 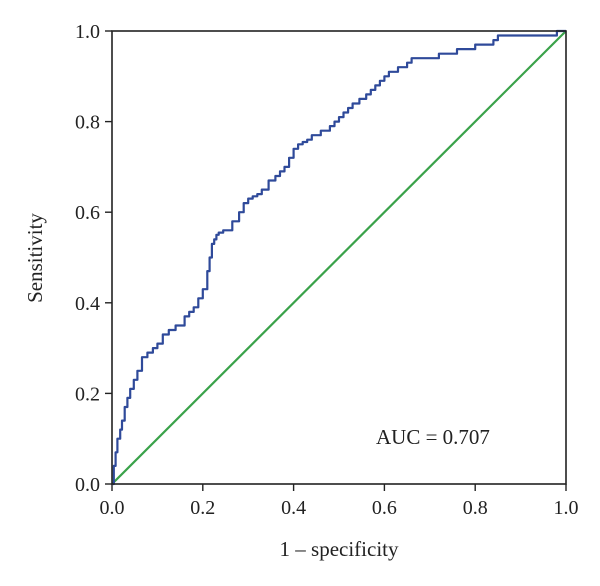 What do you see at coordinates (87, 213) in the screenshot?
I see `y-tick-label: 0.6` at bounding box center [87, 213].